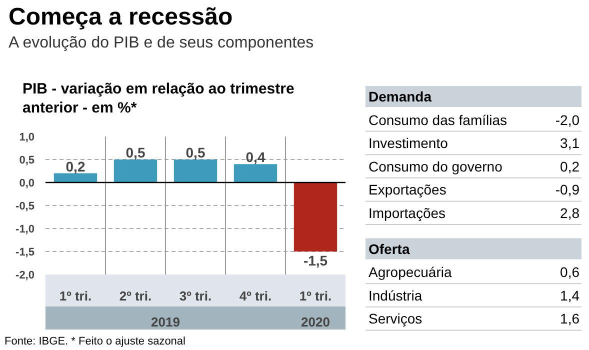 Image resolution: width=589 pixels, height=350 pixels. I want to click on category-label: Exportações, so click(407, 190).